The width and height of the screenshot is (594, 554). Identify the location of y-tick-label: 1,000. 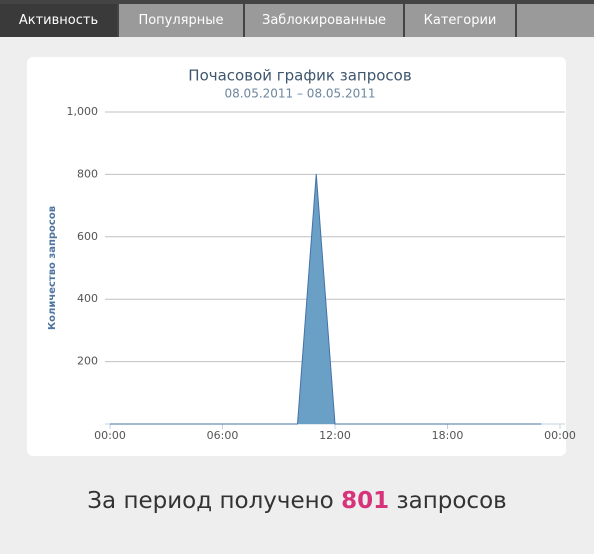
(83, 111).